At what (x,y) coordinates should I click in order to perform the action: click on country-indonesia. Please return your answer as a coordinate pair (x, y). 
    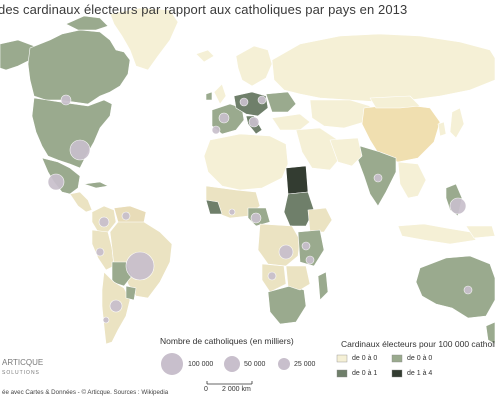
    Looking at the image, I should click on (437, 234).